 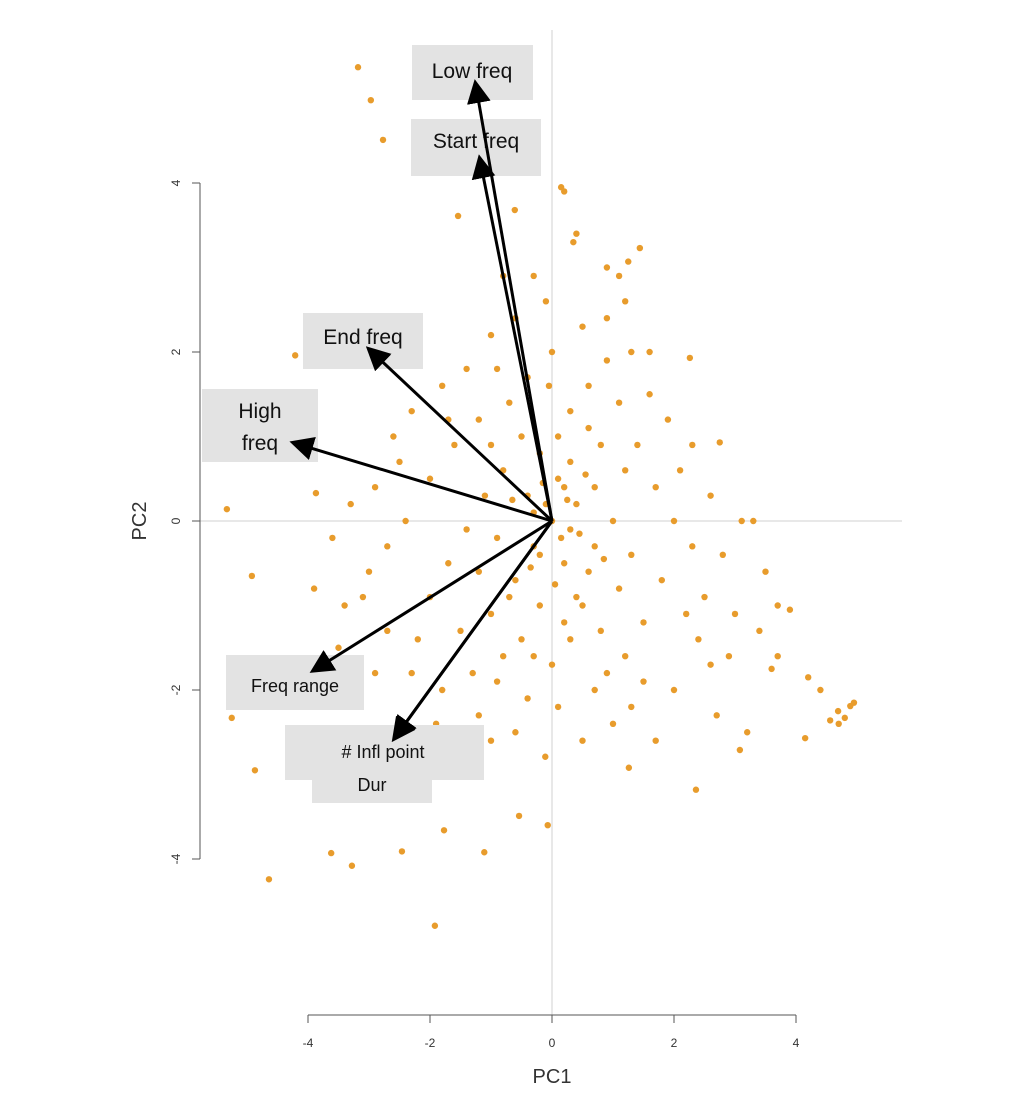 What do you see at coordinates (552, 1043) in the screenshot?
I see `x-tick-label: 0` at bounding box center [552, 1043].